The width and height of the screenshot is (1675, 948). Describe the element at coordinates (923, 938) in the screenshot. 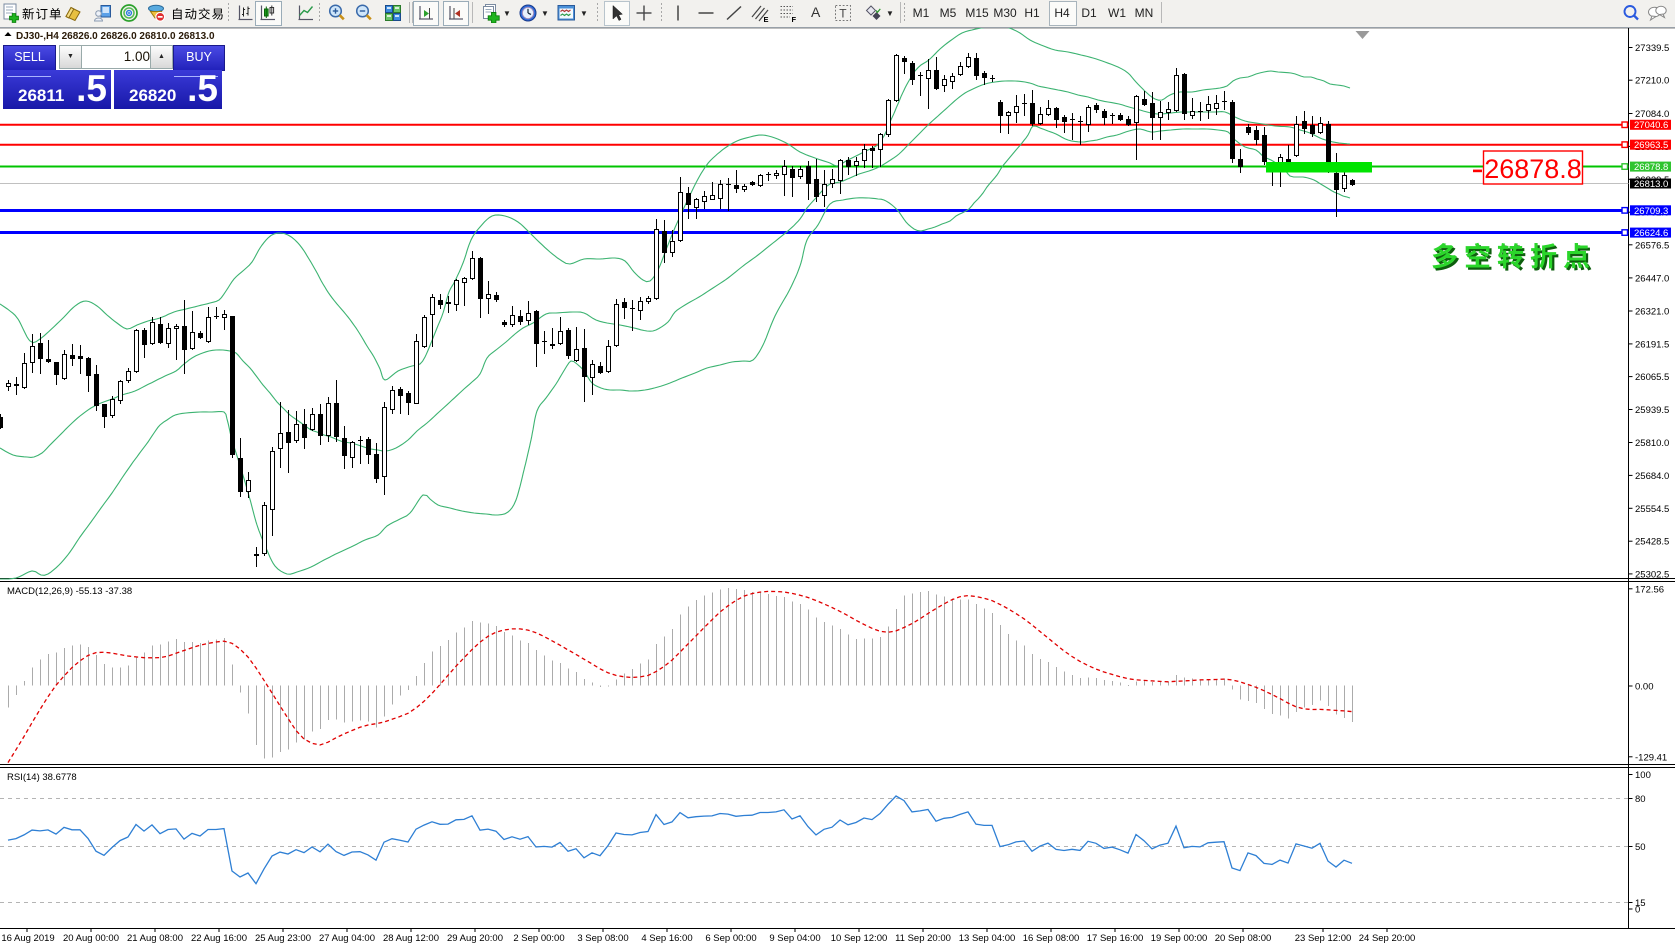

I see `svg-text: 11 Sep 20:00` at that location.